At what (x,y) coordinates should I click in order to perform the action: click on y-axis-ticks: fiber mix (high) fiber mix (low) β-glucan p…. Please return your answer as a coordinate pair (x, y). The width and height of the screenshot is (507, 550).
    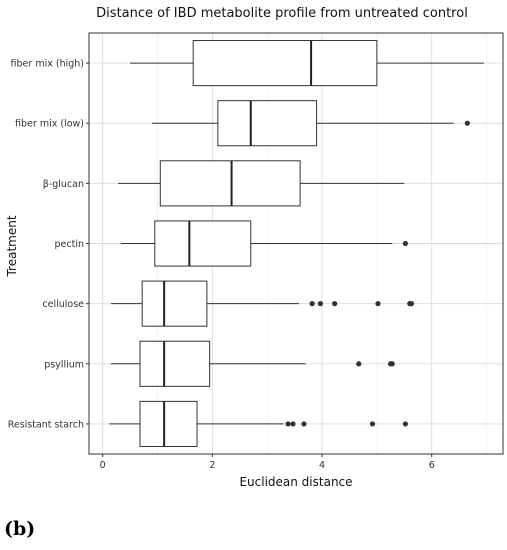
    Looking at the image, I should click on (48, 244).